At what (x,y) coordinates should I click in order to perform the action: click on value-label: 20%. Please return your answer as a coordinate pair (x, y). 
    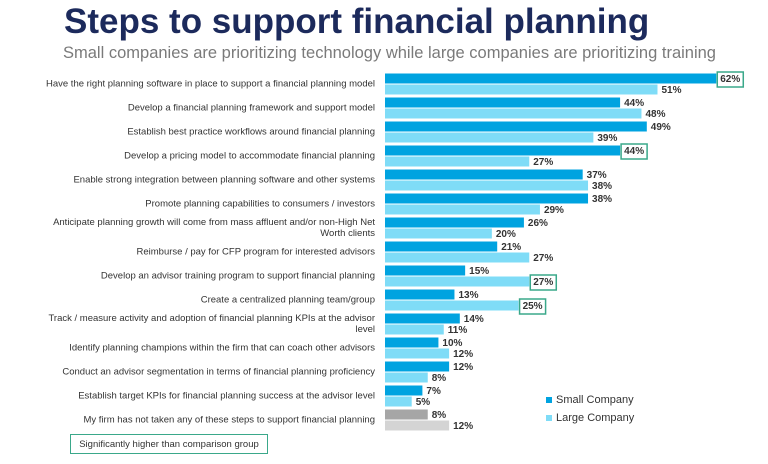
    Looking at the image, I should click on (506, 234).